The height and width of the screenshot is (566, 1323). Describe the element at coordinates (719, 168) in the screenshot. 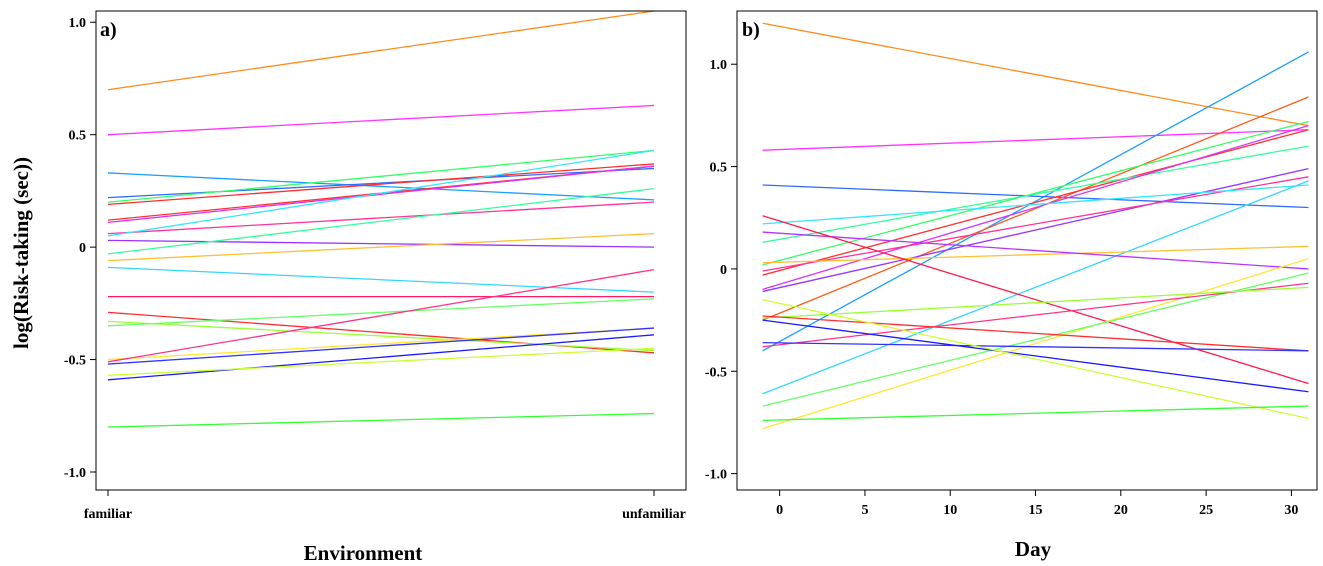

I see `panel-b-y-tick-label: 0.5` at that location.